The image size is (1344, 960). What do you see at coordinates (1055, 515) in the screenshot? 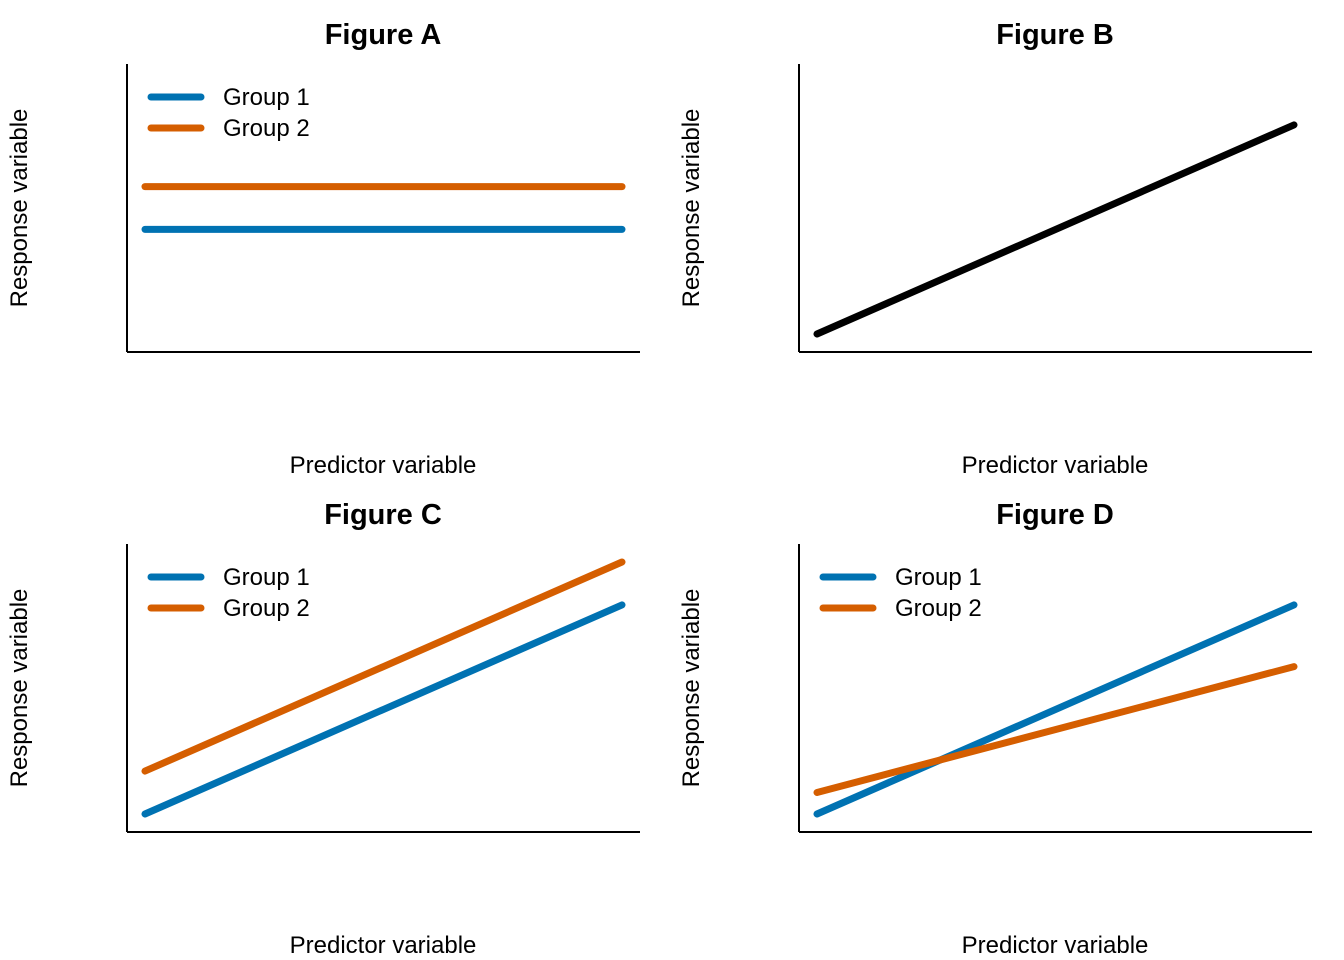
I see `panel-title: Figure D` at bounding box center [1055, 515].